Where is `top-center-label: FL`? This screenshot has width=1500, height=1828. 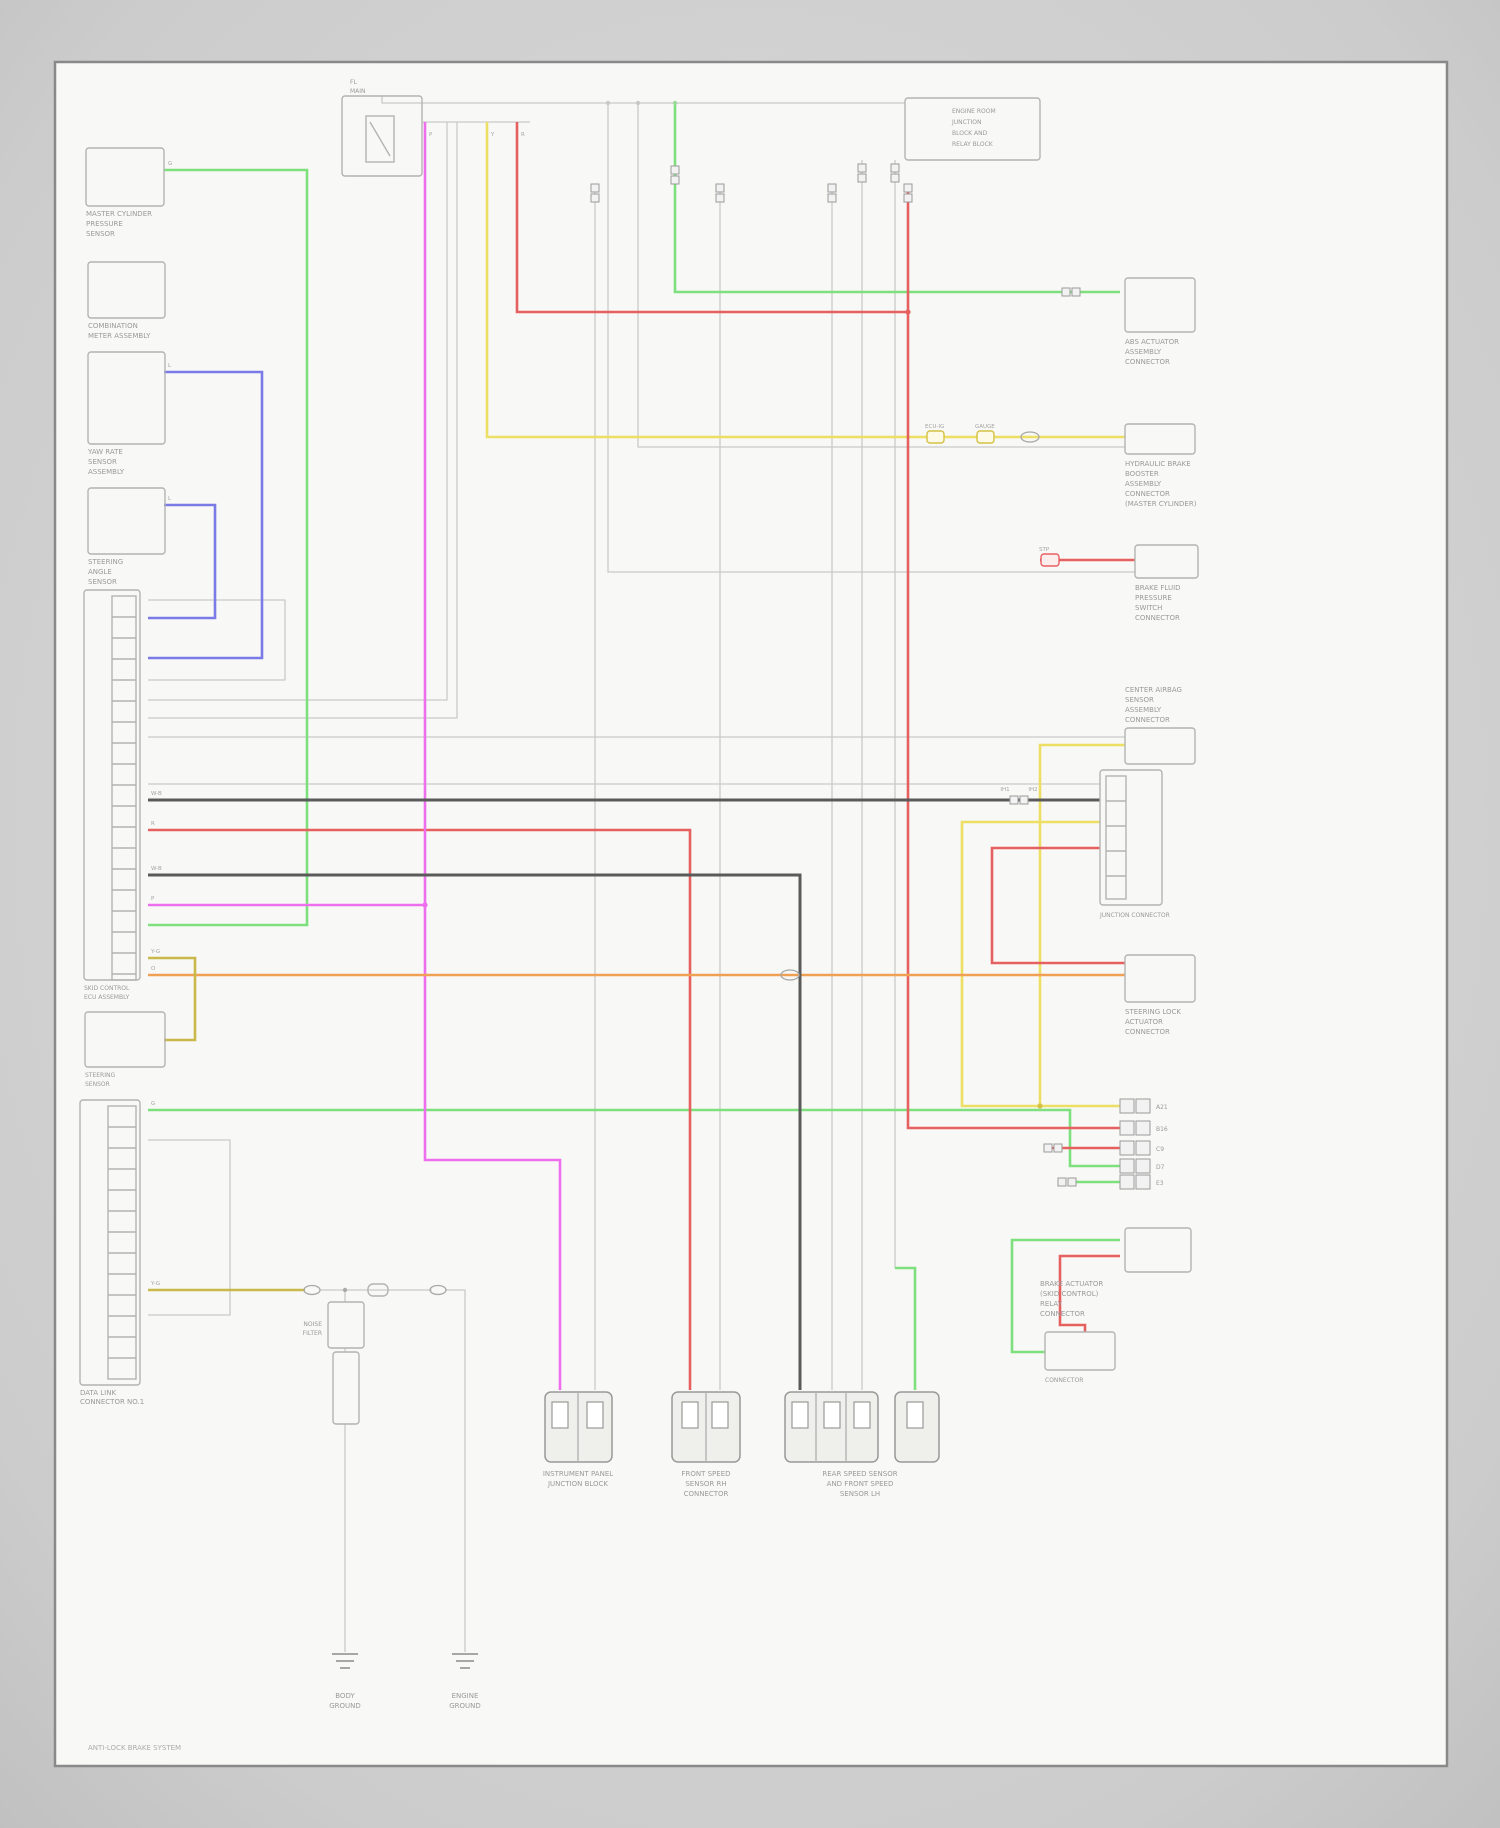 top-center-label: FL is located at coordinates (353, 82).